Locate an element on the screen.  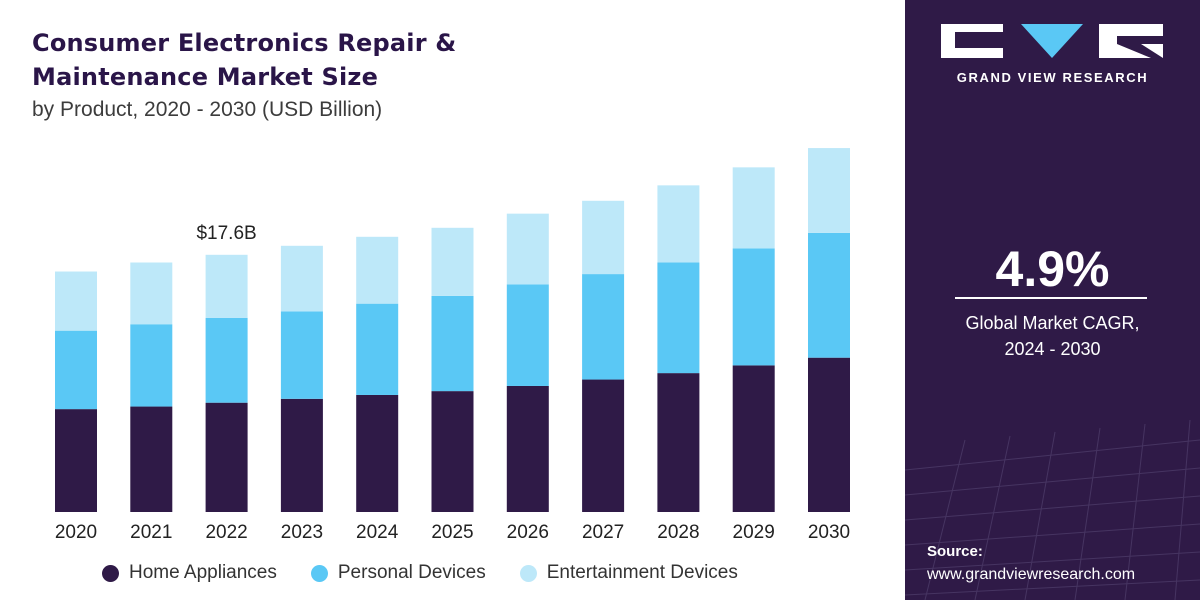
bar-home-appliances-2027 is located at coordinates (603, 445).